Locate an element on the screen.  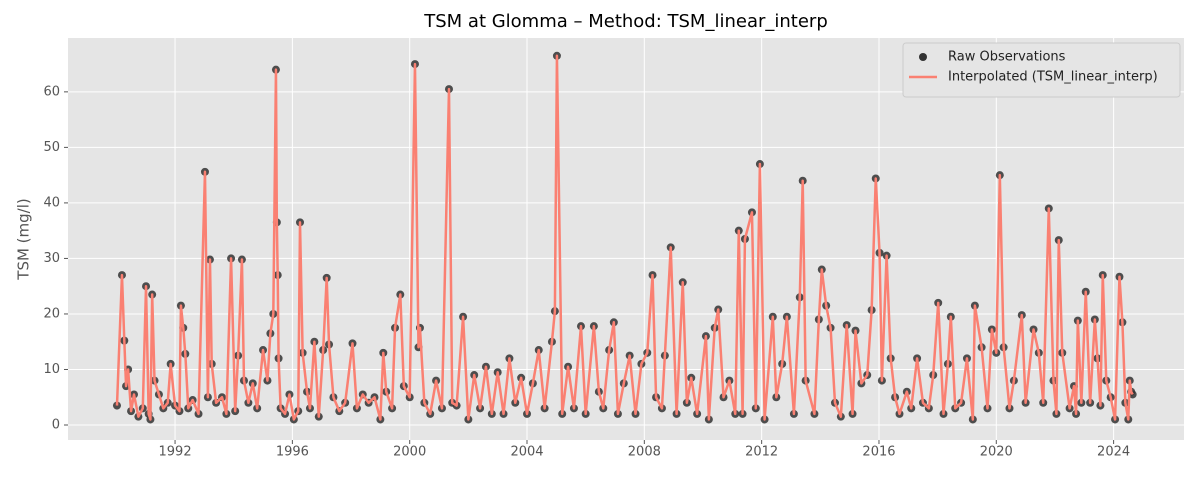
x-tick-label: 2016 is located at coordinates (878, 452).